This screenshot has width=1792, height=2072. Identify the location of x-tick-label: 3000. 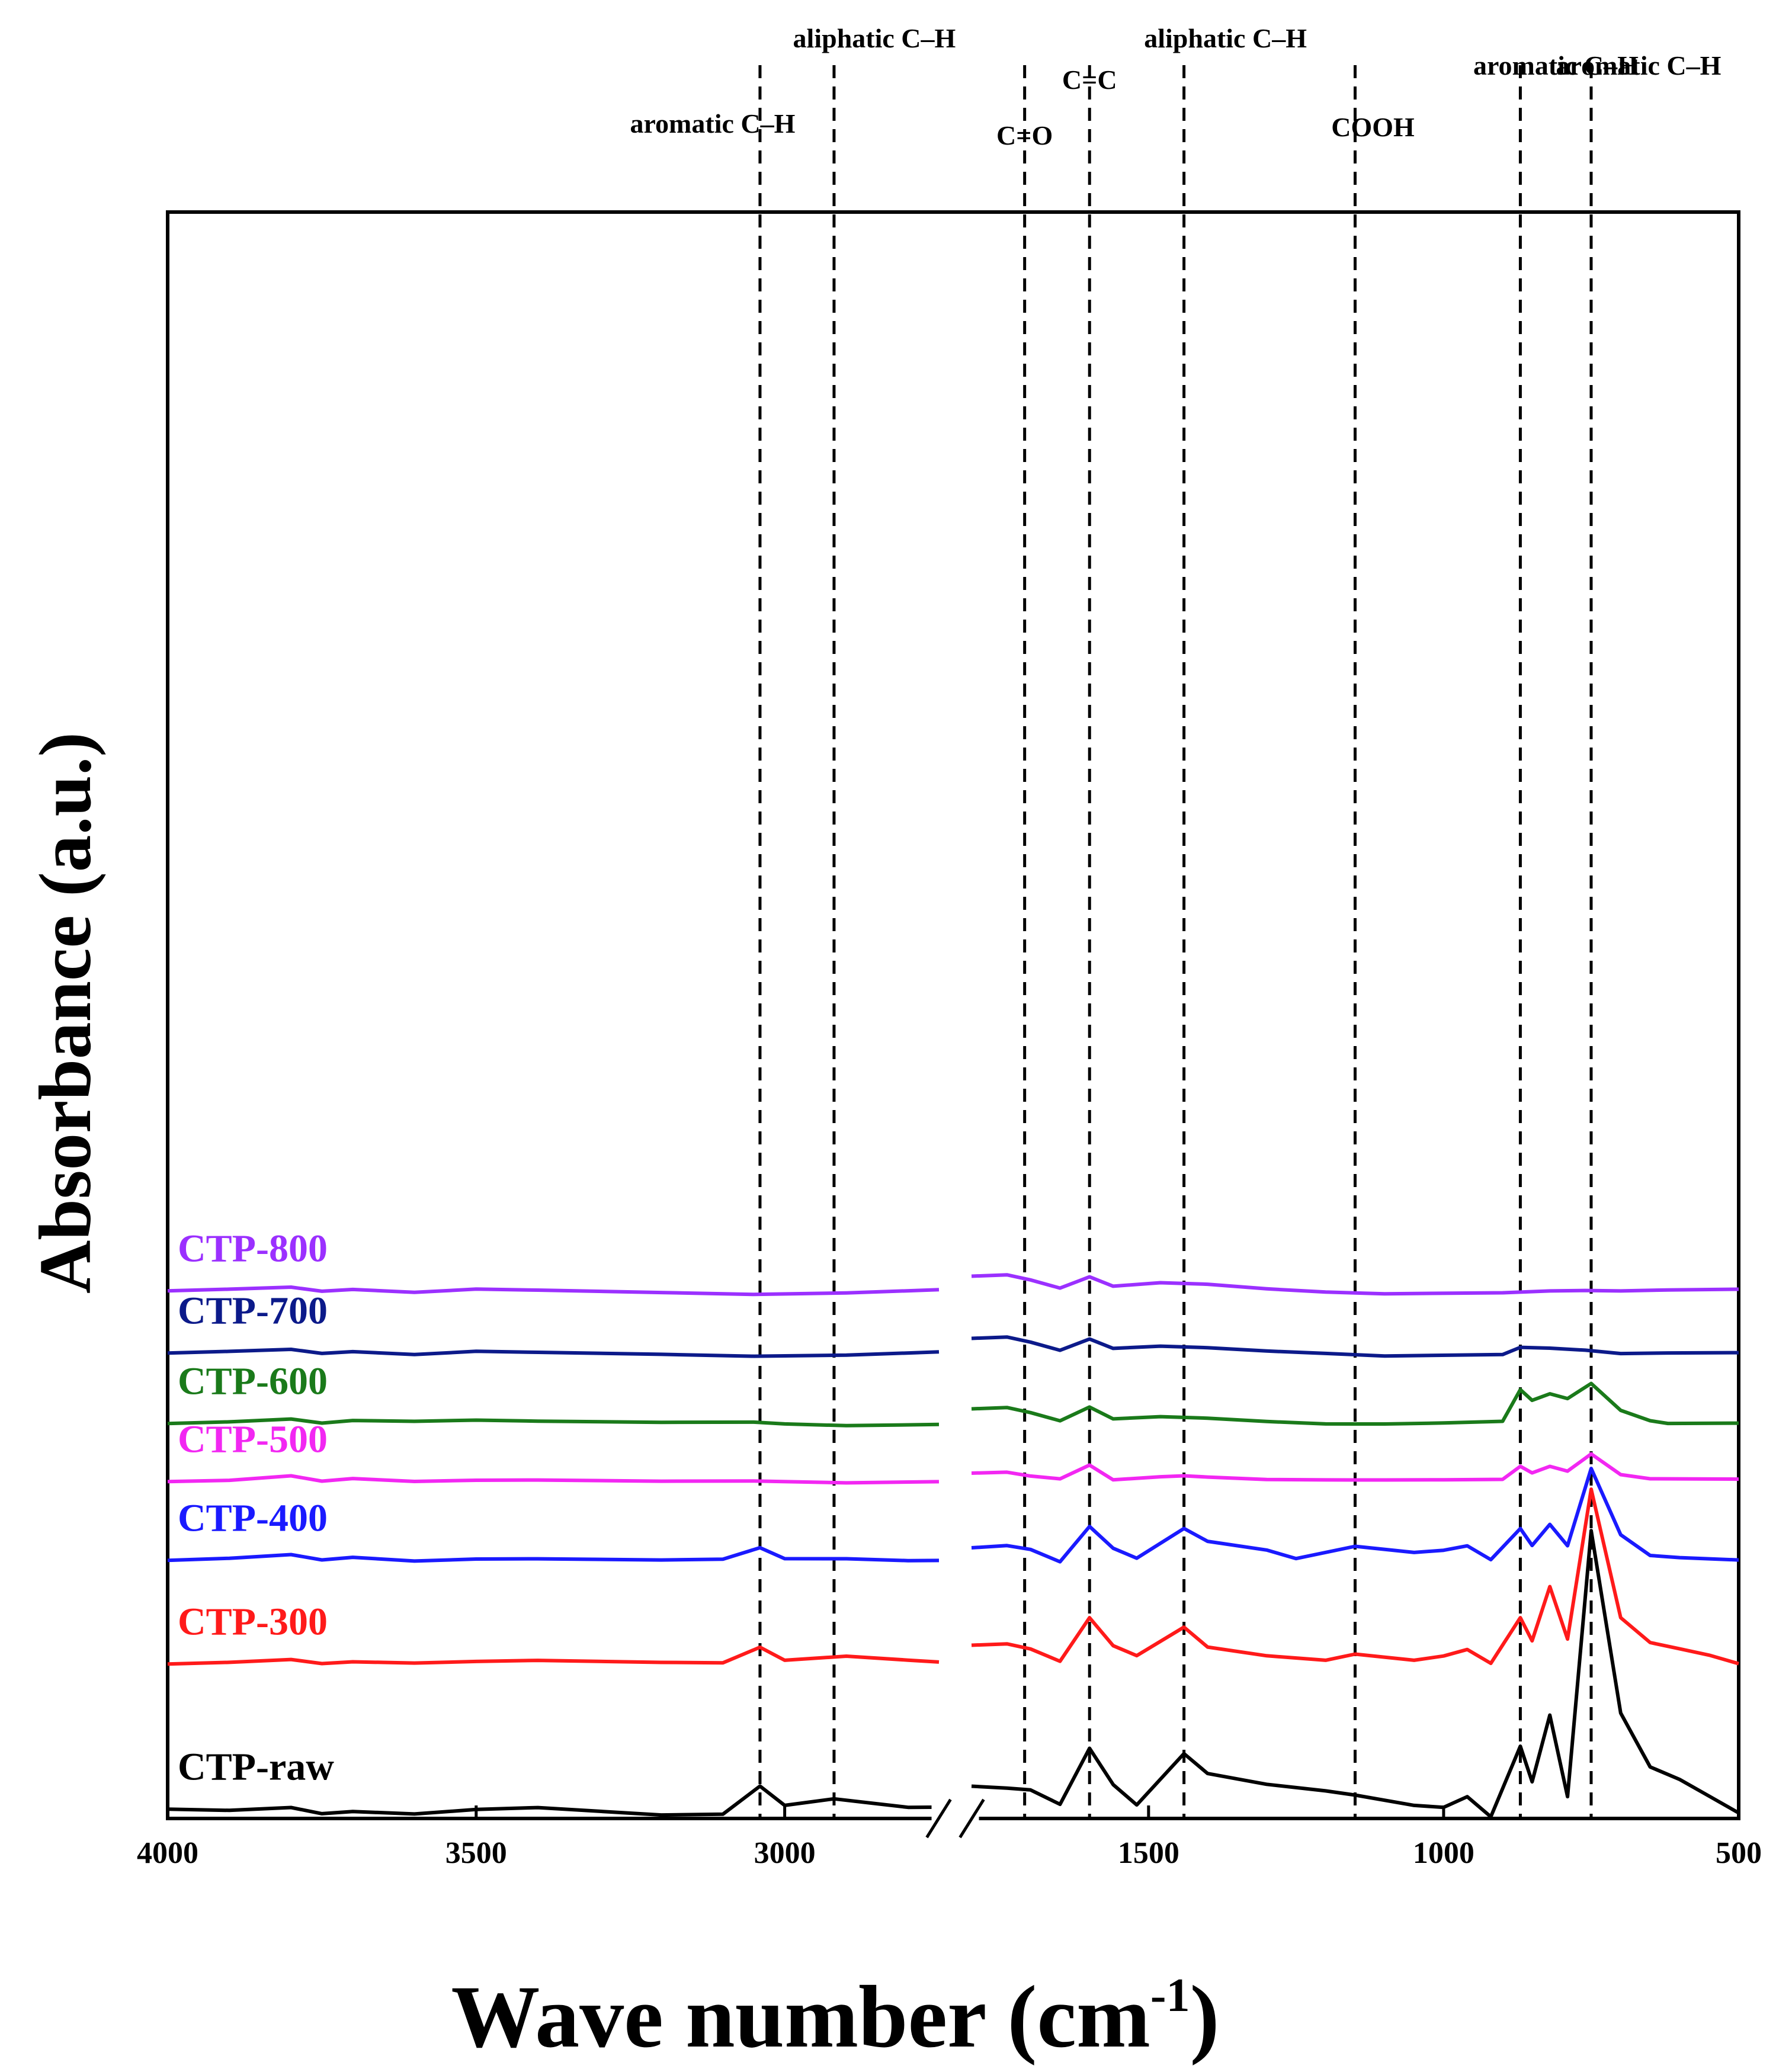
(785, 1853).